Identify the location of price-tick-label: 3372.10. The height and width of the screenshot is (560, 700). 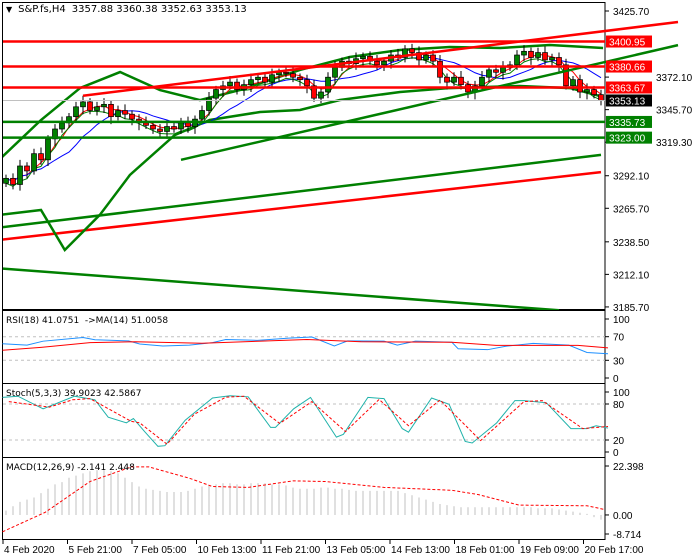
(674, 78).